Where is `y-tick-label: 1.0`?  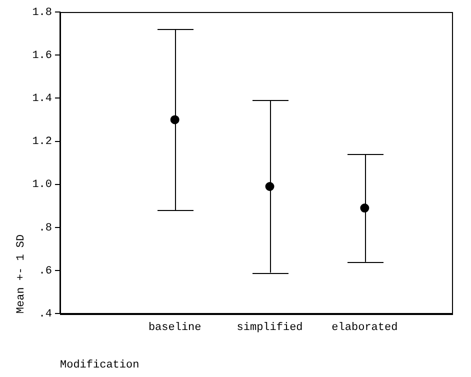
y-tick-label: 1.0 is located at coordinates (42, 185).